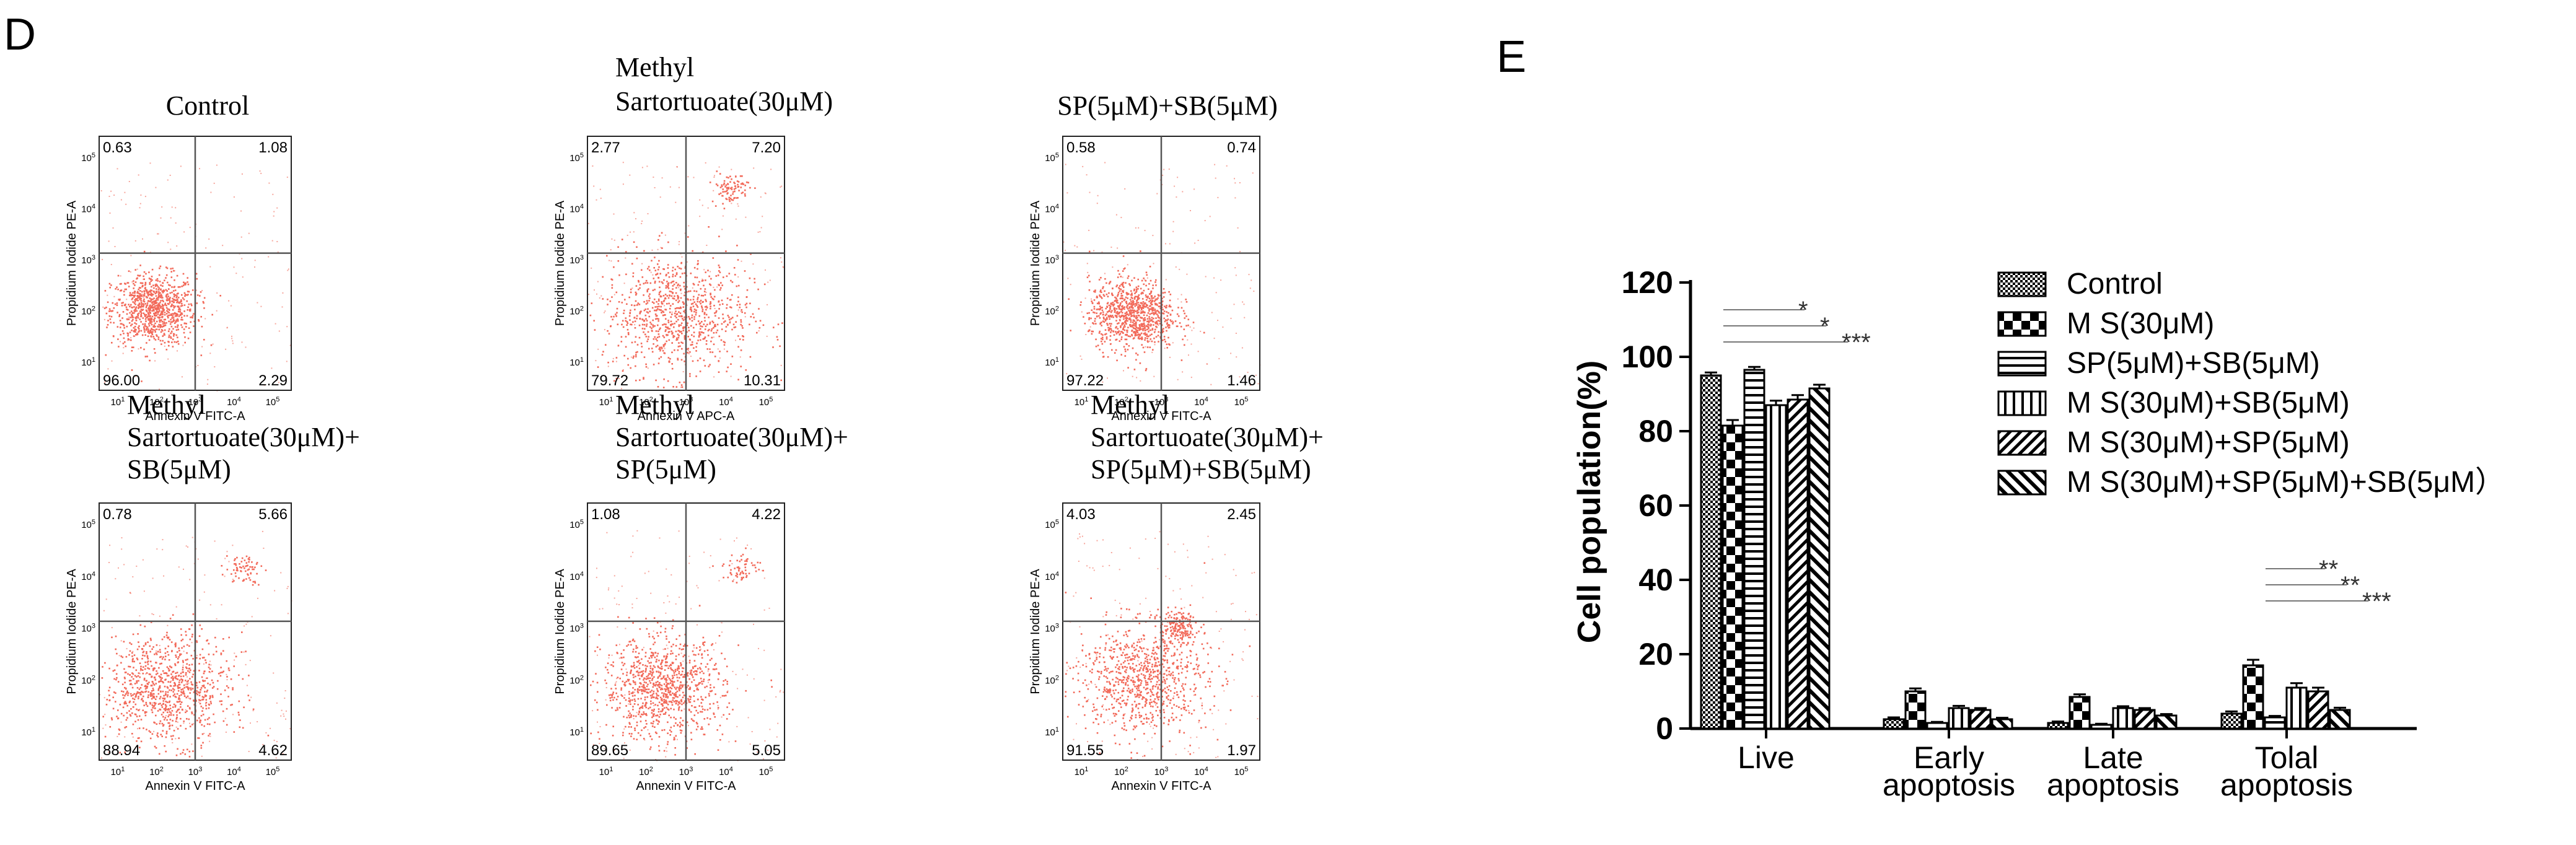  What do you see at coordinates (1052, 158) in the screenshot?
I see `y-tick-label: 105` at bounding box center [1052, 158].